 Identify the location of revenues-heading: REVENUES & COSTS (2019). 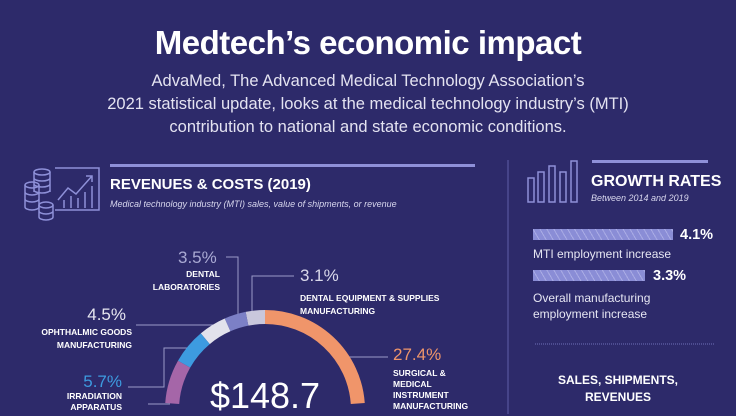
(210, 184).